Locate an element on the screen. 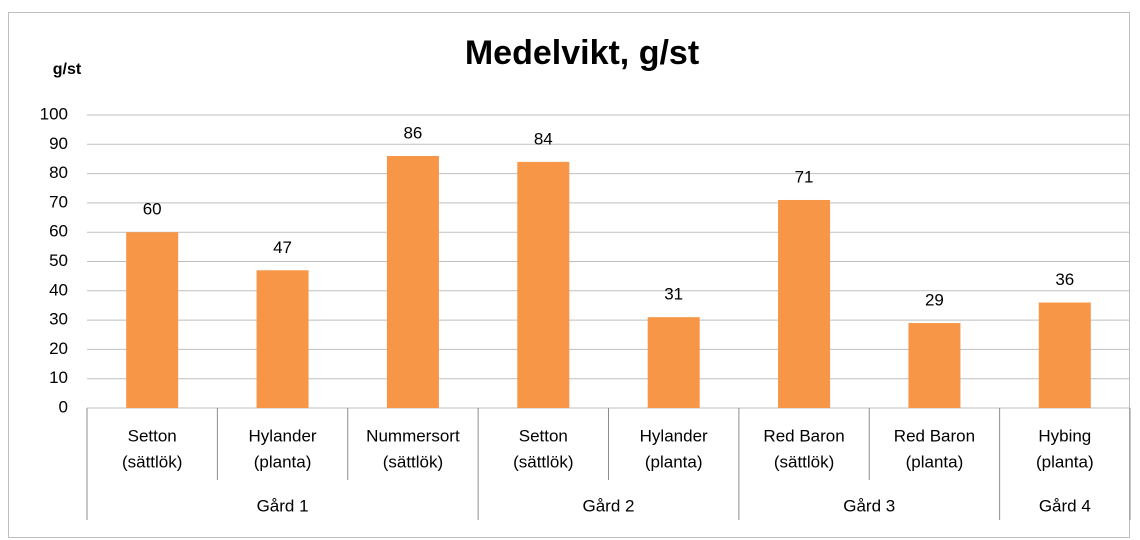 The width and height of the screenshot is (1140, 540). y-tick-label: 90 is located at coordinates (58, 143).